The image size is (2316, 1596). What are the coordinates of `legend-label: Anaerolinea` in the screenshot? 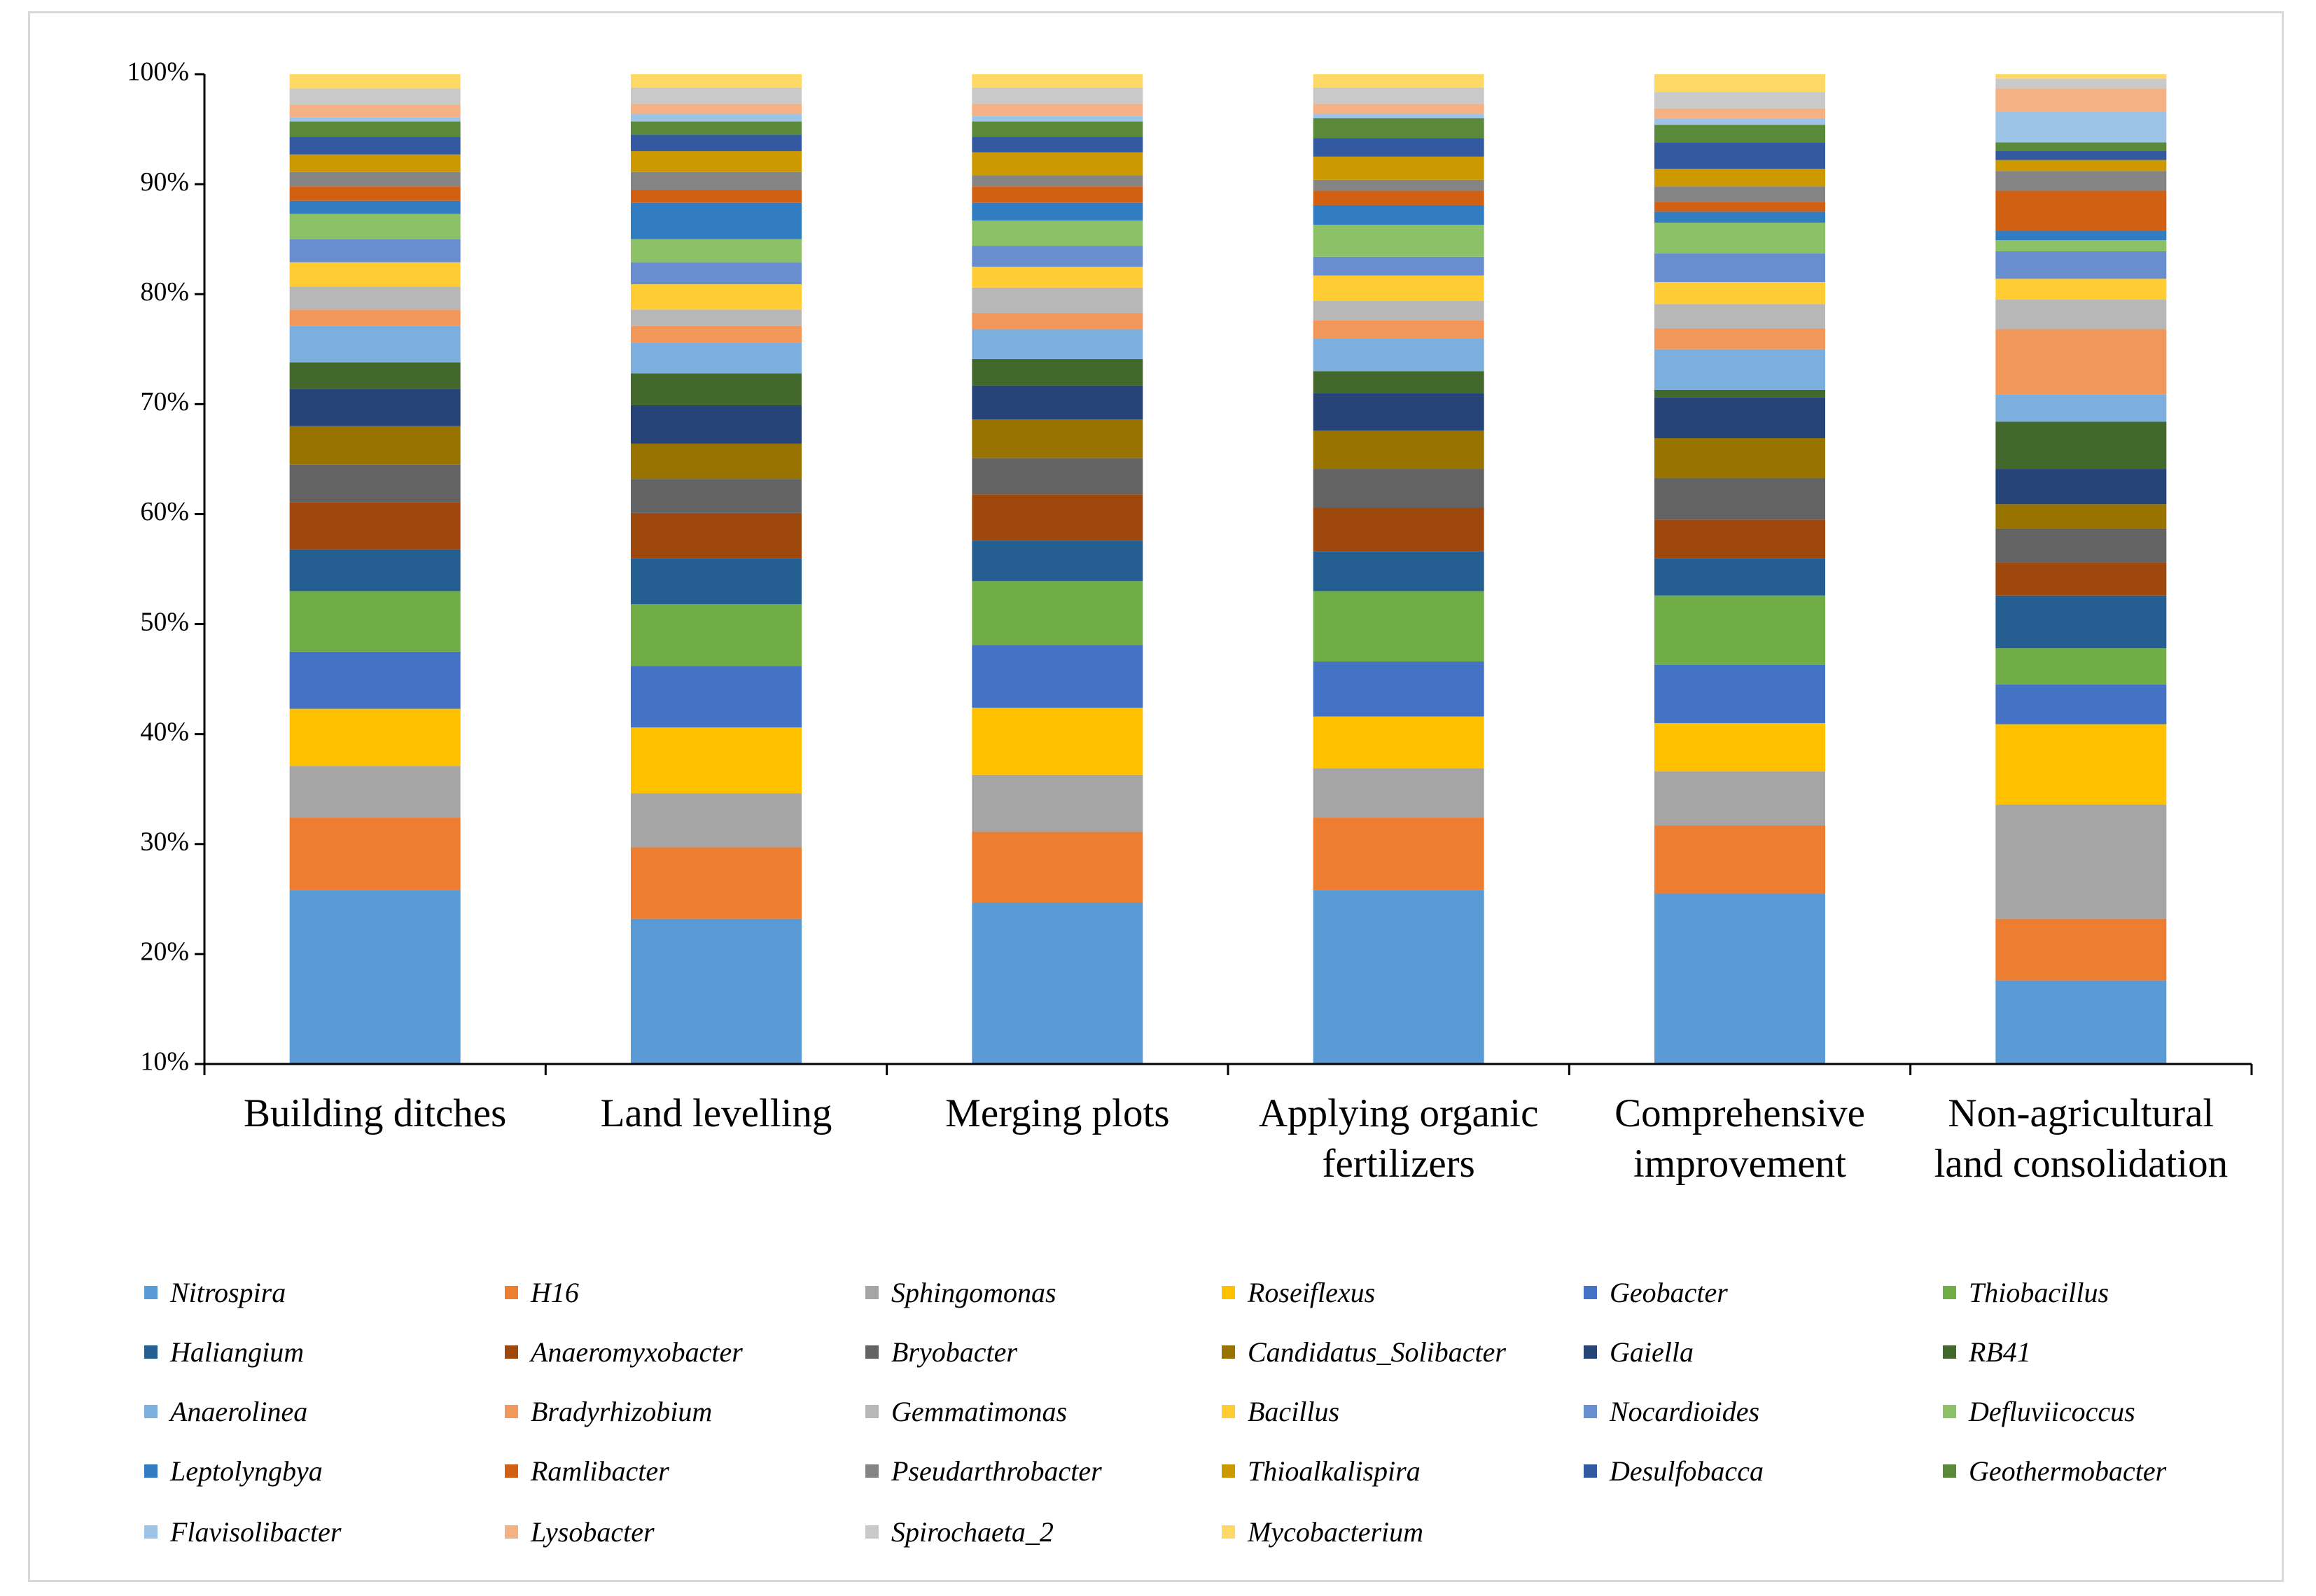 It's located at (239, 1411).